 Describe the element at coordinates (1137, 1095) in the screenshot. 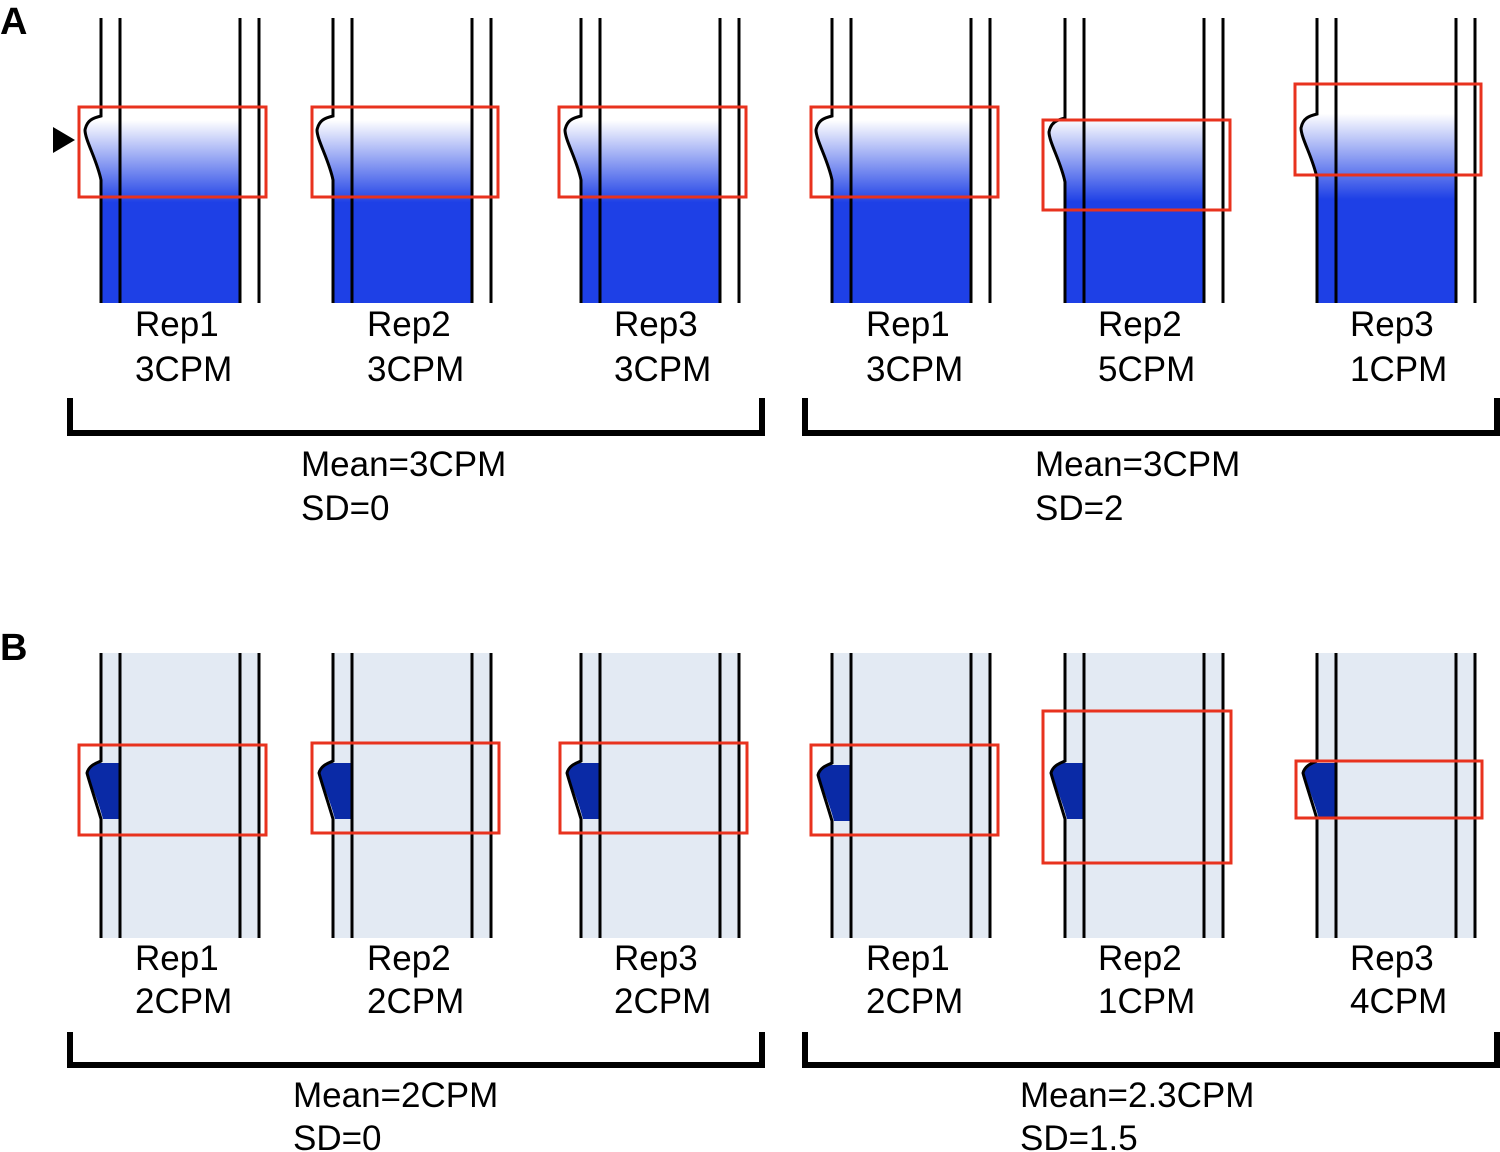

I see `mean-label: Mean=2.3CPM` at that location.